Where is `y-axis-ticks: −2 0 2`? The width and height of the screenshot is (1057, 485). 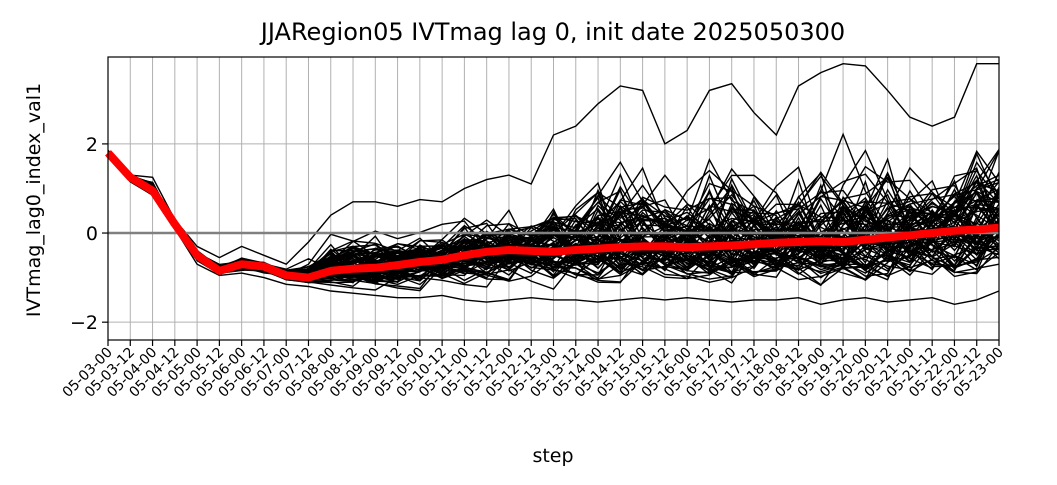
y-axis-ticks: −2 0 2 is located at coordinates (89, 234).